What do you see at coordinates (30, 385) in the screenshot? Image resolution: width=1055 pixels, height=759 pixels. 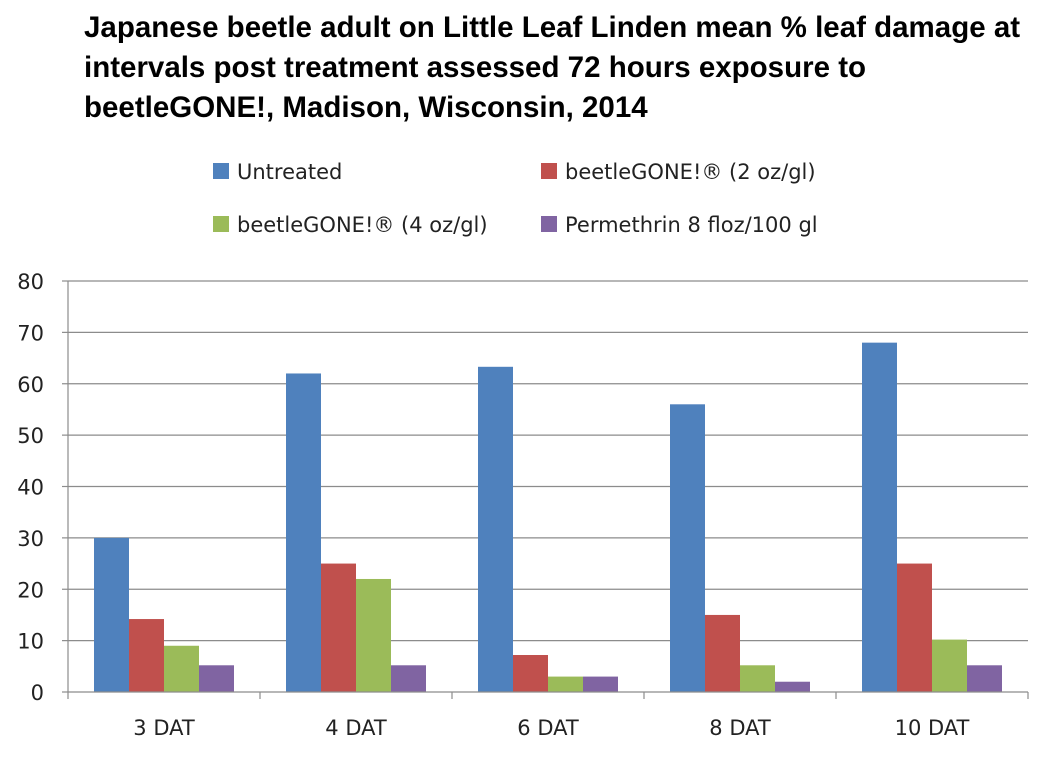 I see `y-tick-label: 60` at bounding box center [30, 385].